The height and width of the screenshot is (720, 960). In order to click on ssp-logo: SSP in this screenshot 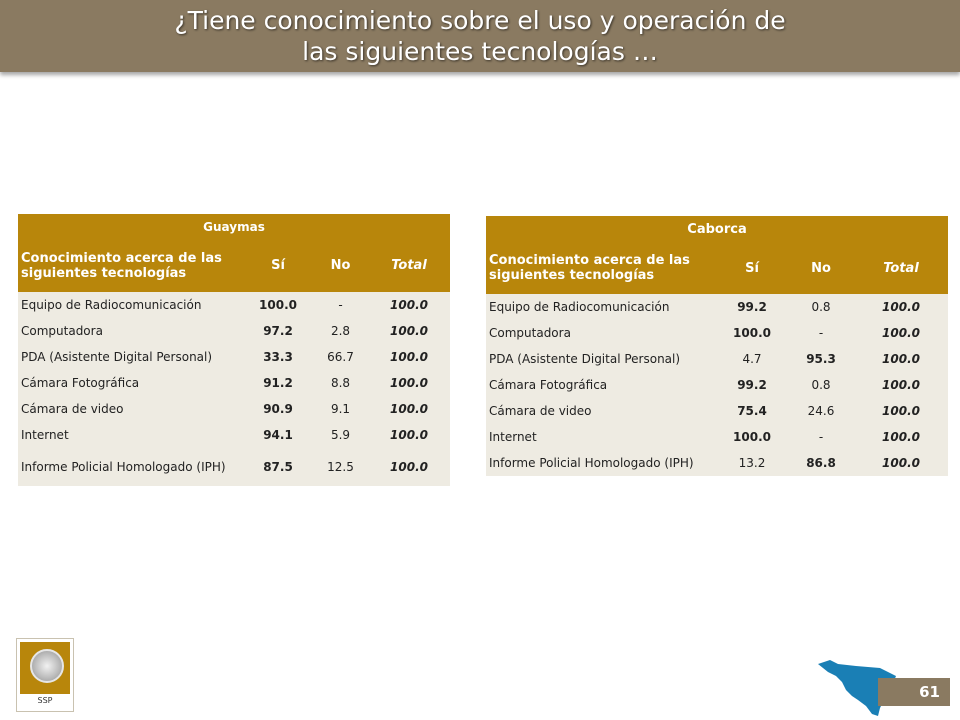, I will do `click(45, 675)`.